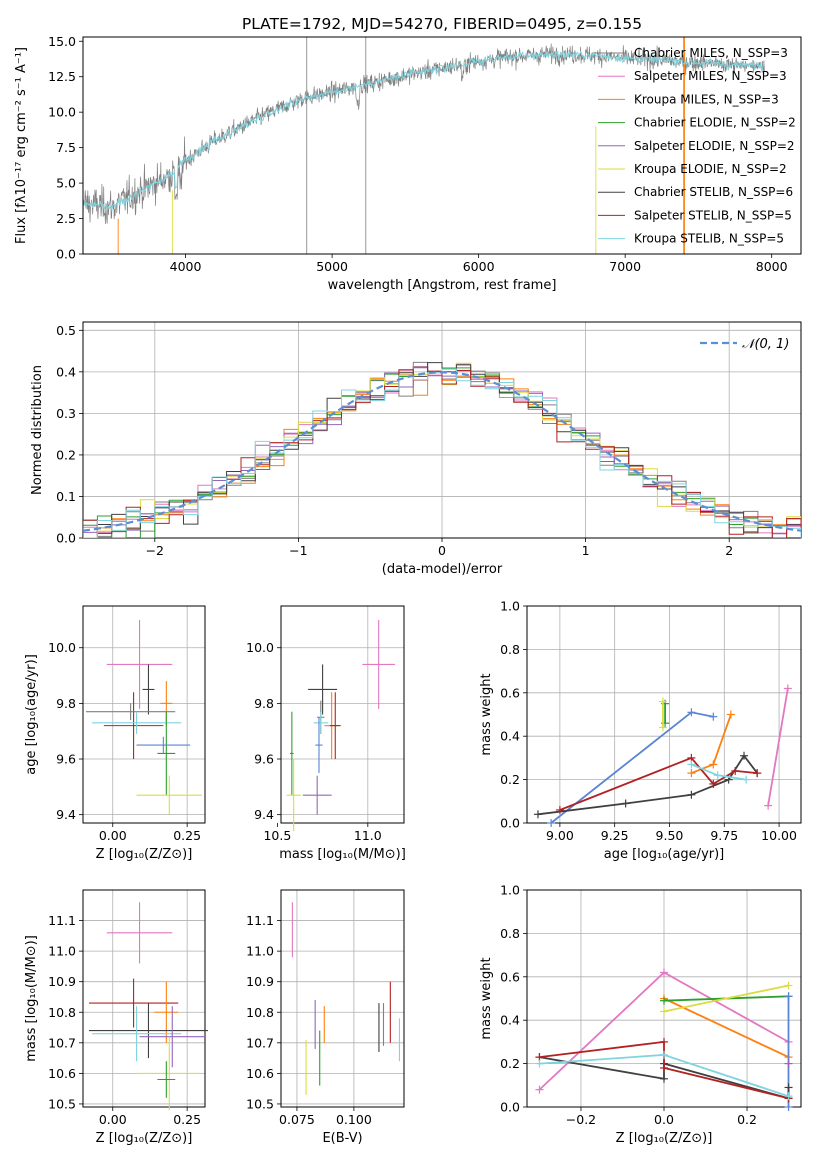 This screenshot has height=1170, width=819. I want to click on legend-entry: Kroupa ELODIE, N_SSP=2, so click(710, 169).